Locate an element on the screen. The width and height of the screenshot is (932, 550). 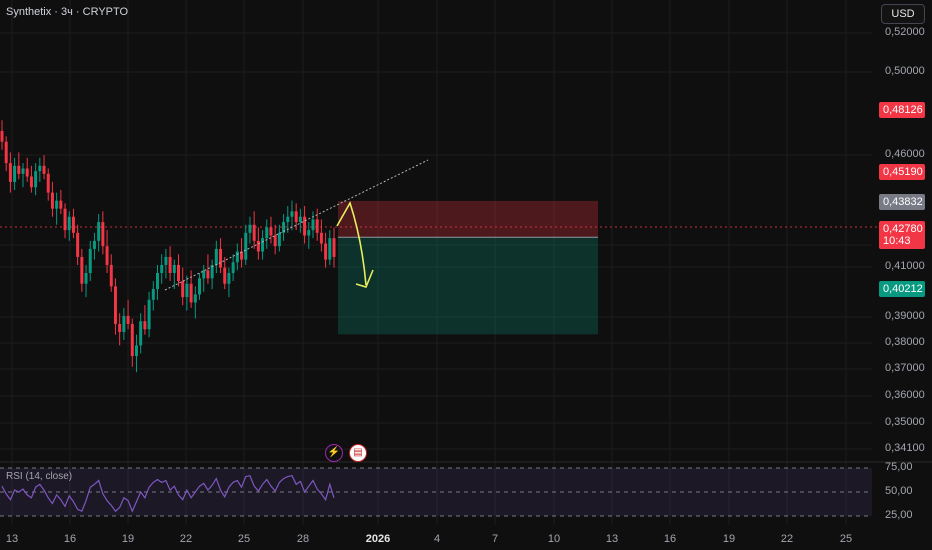
price-tick: 0,38000 is located at coordinates (905, 342).